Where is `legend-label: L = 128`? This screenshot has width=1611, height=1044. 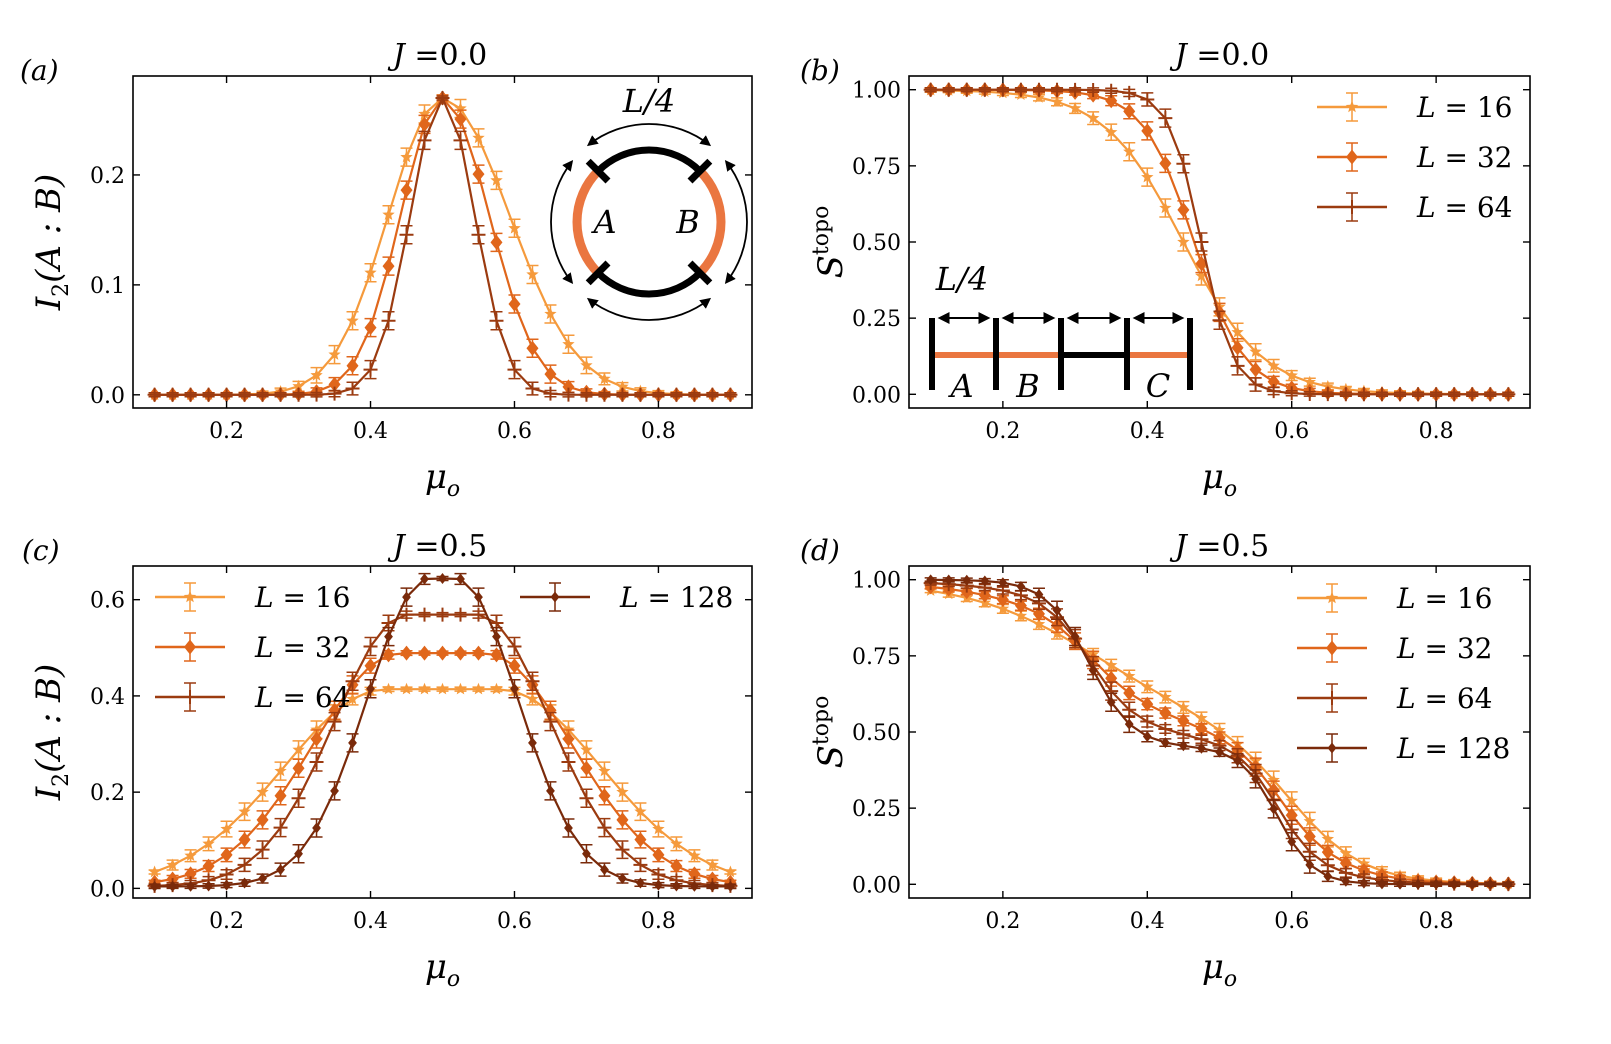 legend-label: L = 128 is located at coordinates (676, 597).